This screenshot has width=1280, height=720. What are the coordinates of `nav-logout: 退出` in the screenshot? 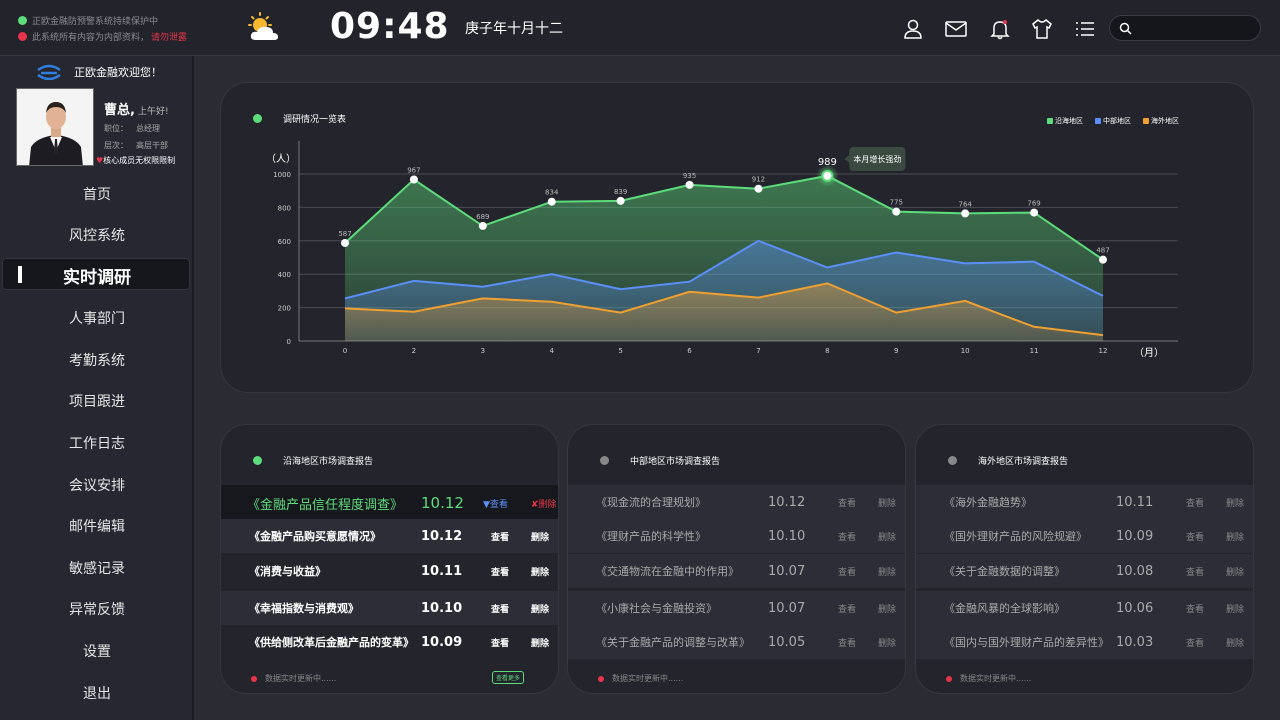 It's located at (97, 693).